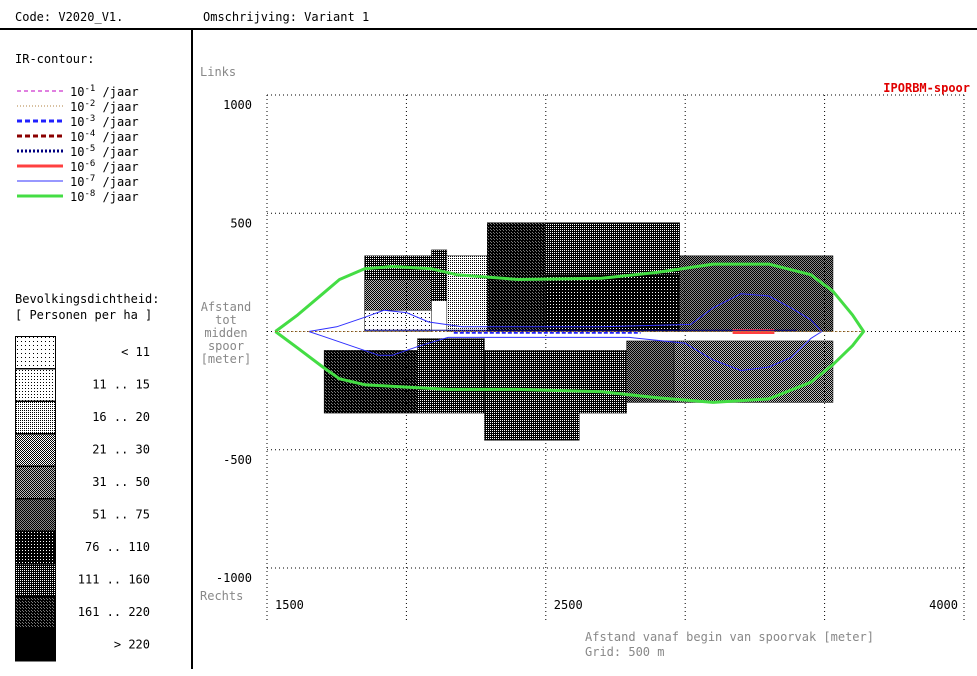  Describe the element at coordinates (117, 547) in the screenshot. I see `density-label: 76 .. 110` at that location.